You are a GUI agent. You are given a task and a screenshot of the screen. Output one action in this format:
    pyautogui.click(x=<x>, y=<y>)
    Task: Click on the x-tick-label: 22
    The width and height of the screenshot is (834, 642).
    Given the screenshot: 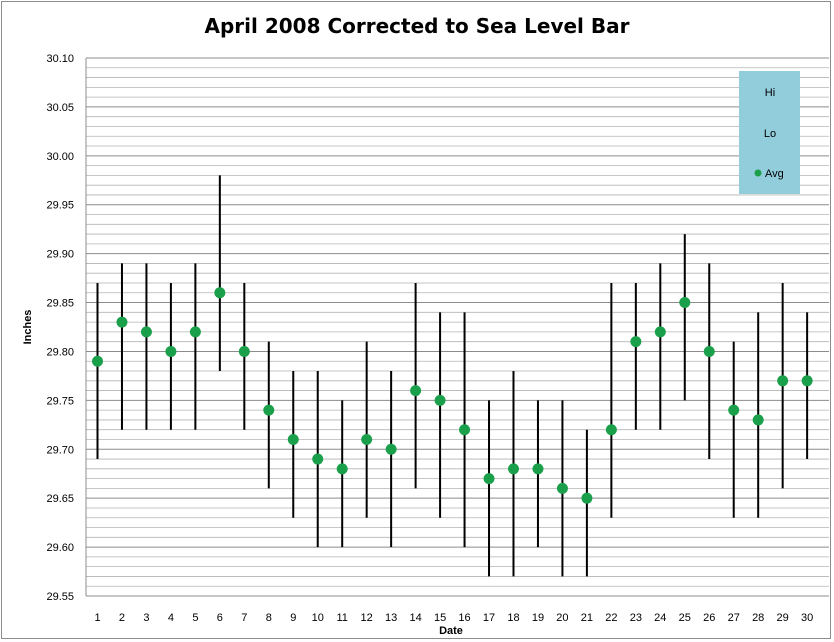 What is the action you would take?
    pyautogui.click(x=611, y=618)
    